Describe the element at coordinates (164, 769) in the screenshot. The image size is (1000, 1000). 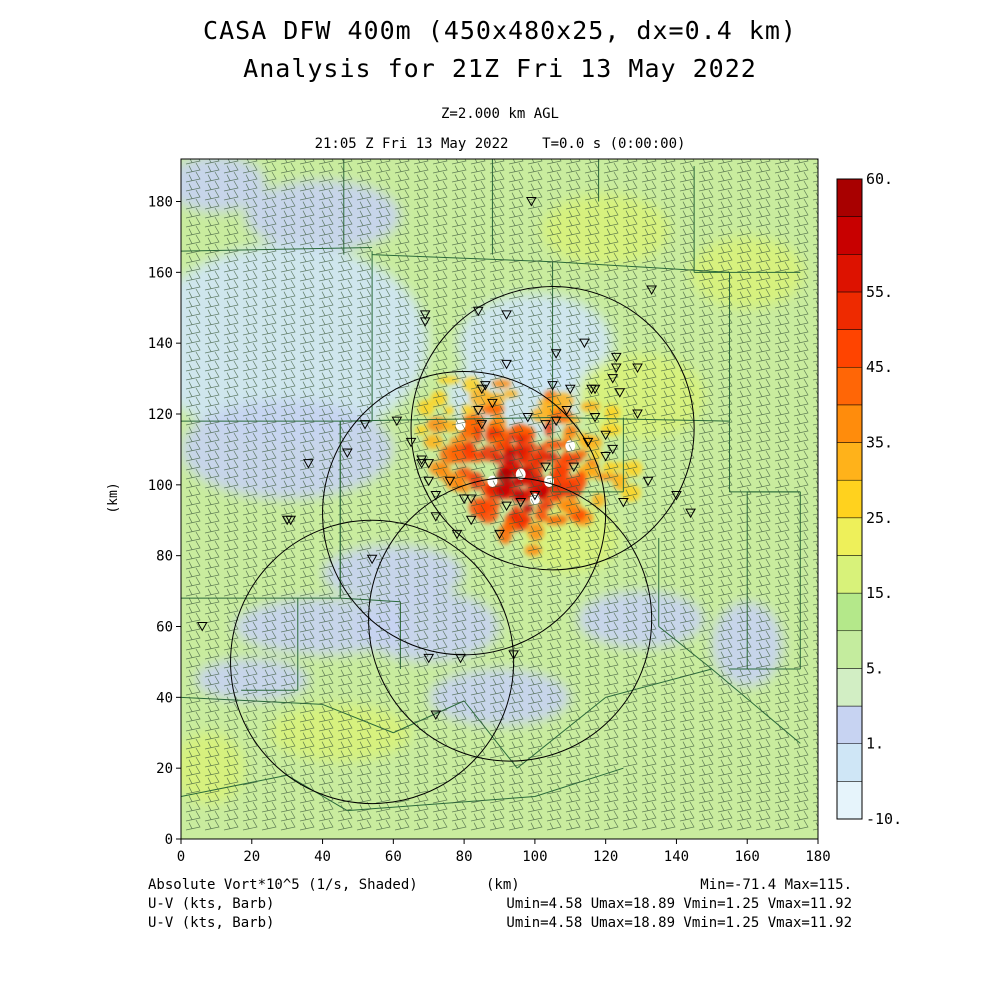
I see `y-tick-label: 20` at that location.